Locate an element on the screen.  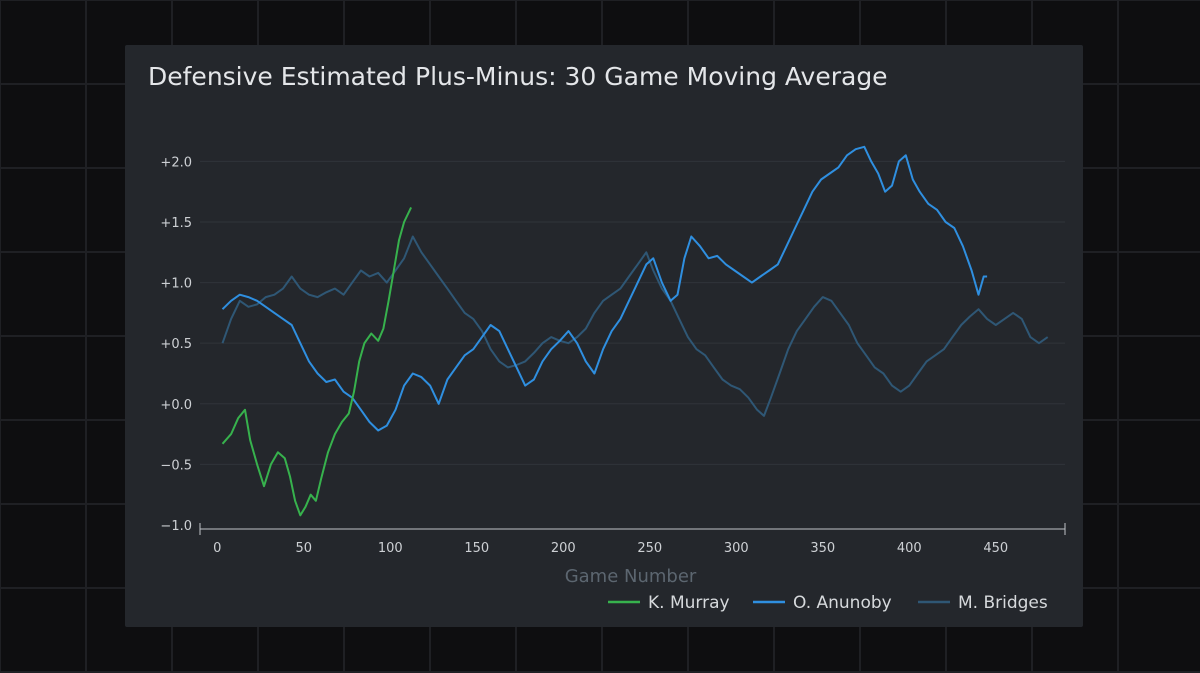
chart-legend: K. Murray O. Anunoby M. Bridges is located at coordinates (828, 603).